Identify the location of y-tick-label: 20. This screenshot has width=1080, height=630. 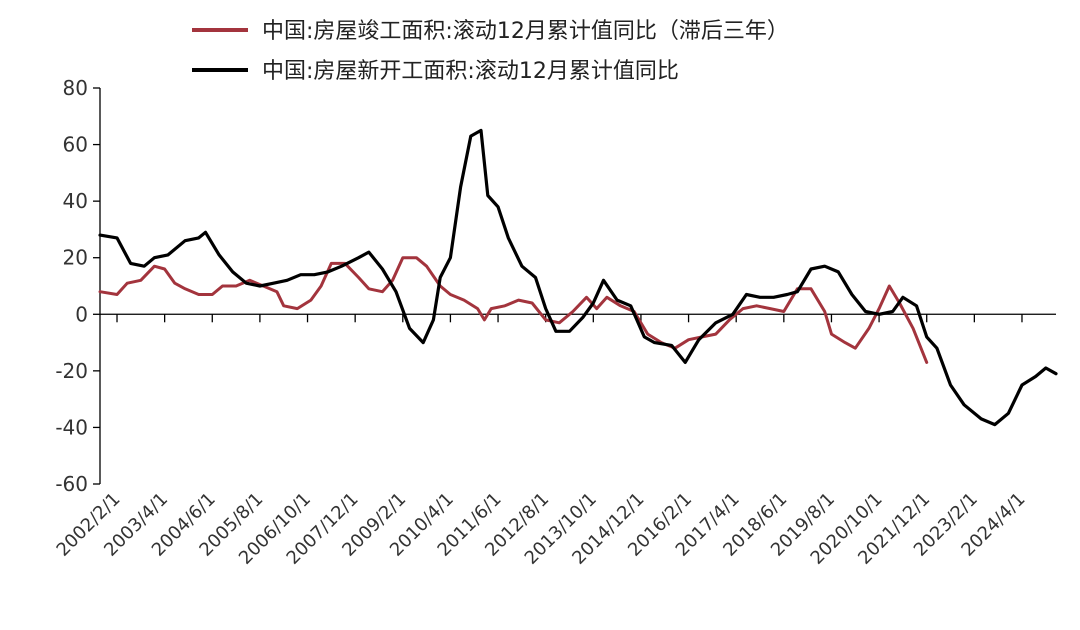
(75, 258).